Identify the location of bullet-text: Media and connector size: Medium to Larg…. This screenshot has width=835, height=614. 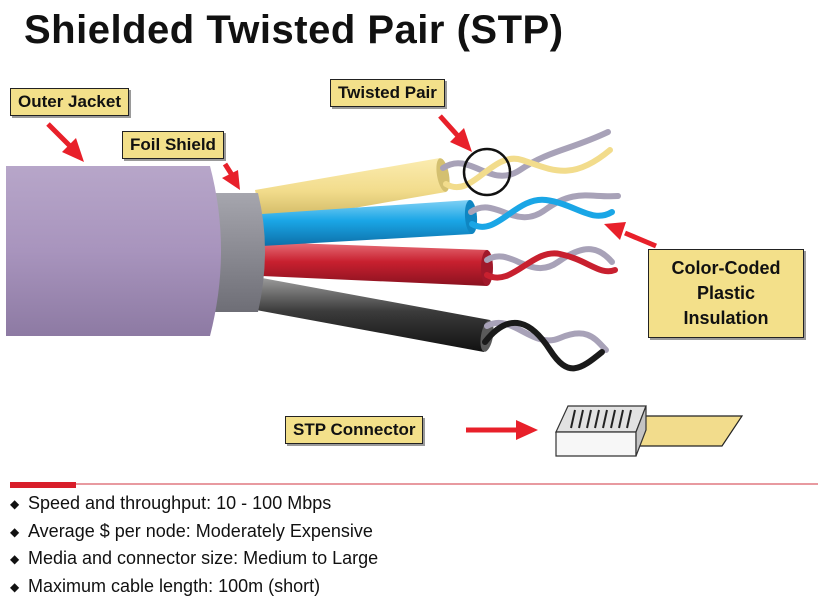
(203, 558).